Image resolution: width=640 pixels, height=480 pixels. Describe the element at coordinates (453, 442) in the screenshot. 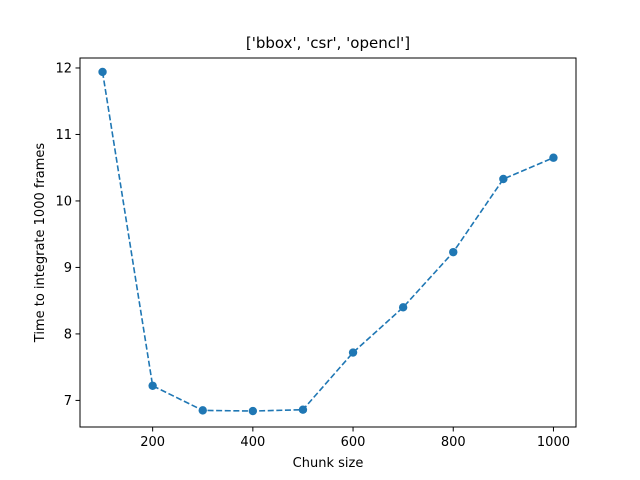

I see `x-tick-label: 800` at that location.